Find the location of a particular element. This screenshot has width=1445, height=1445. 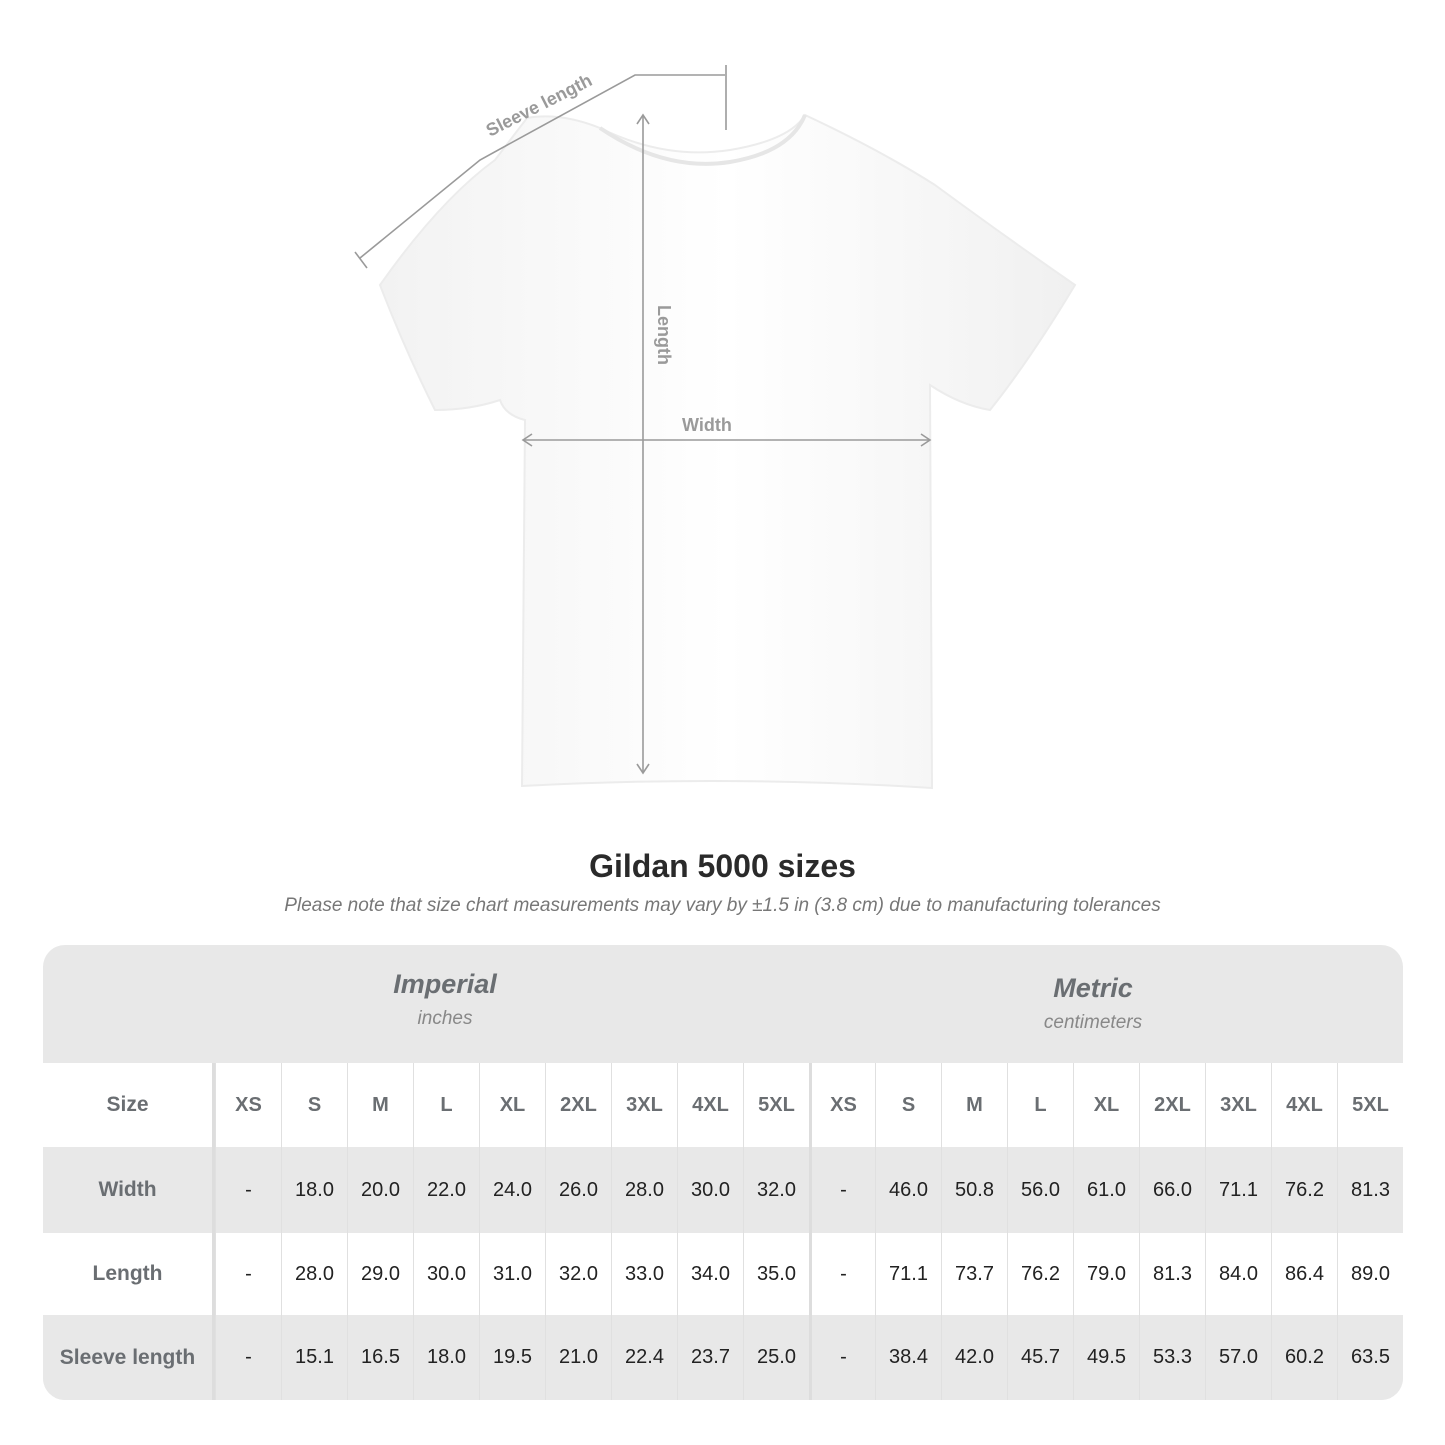

value-cell-metric: 66.0 is located at coordinates (1172, 1190).